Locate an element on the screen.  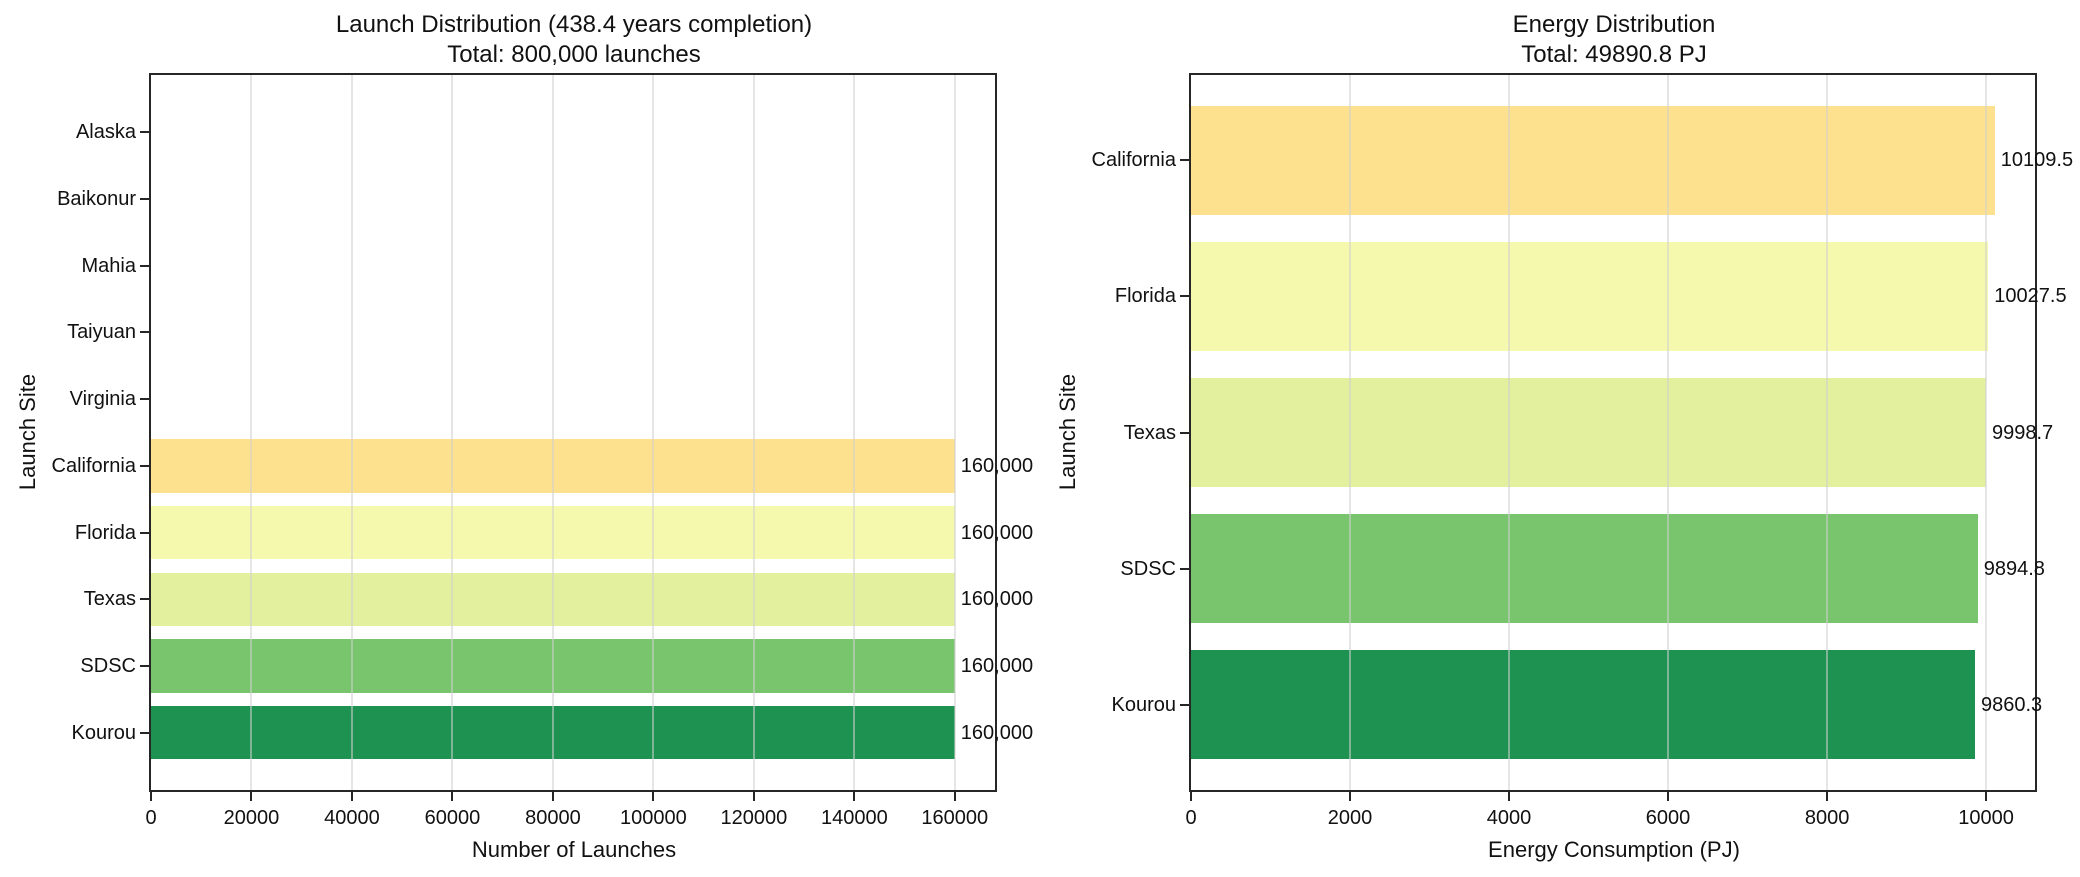
x-tick-label: 6000 is located at coordinates (1668, 818).